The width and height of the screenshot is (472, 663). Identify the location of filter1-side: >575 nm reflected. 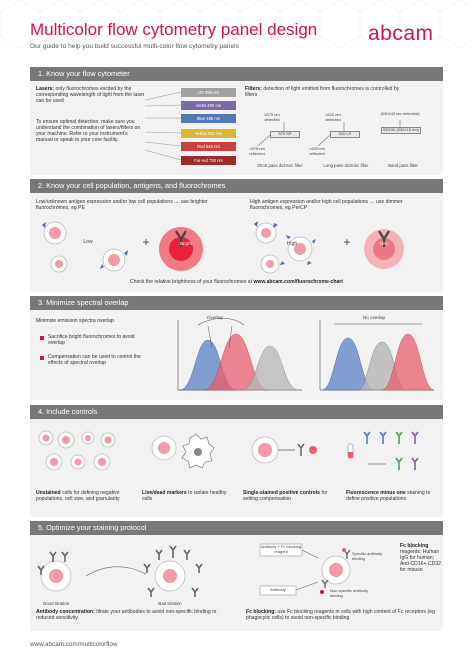
(257, 151).